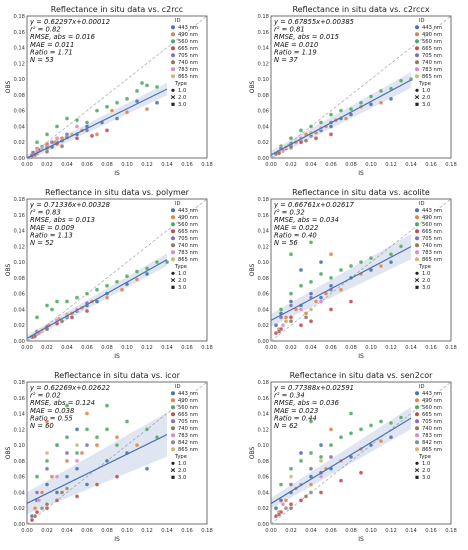 This screenshot has width=468, height=550. I want to click on x-tick-label: 0.04, so click(67, 531).